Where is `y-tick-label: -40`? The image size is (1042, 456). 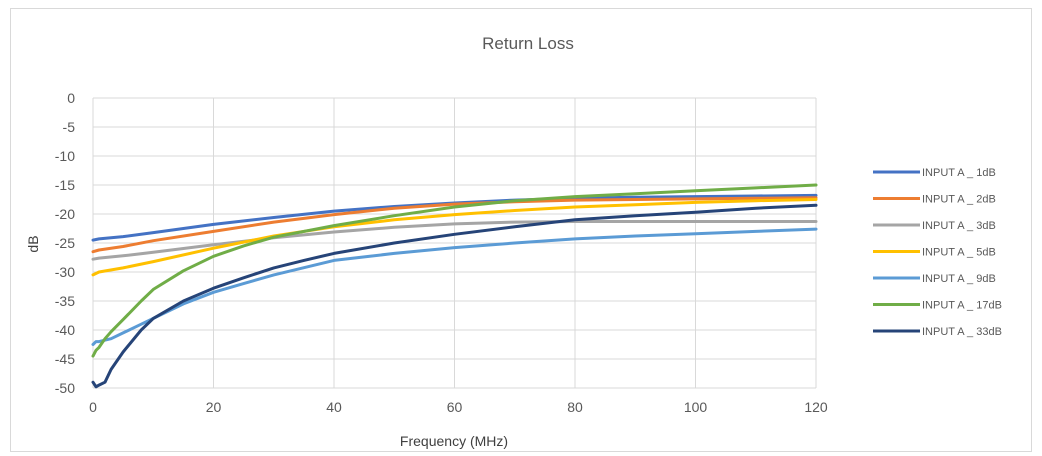 y-tick-label: -40 is located at coordinates (65, 330).